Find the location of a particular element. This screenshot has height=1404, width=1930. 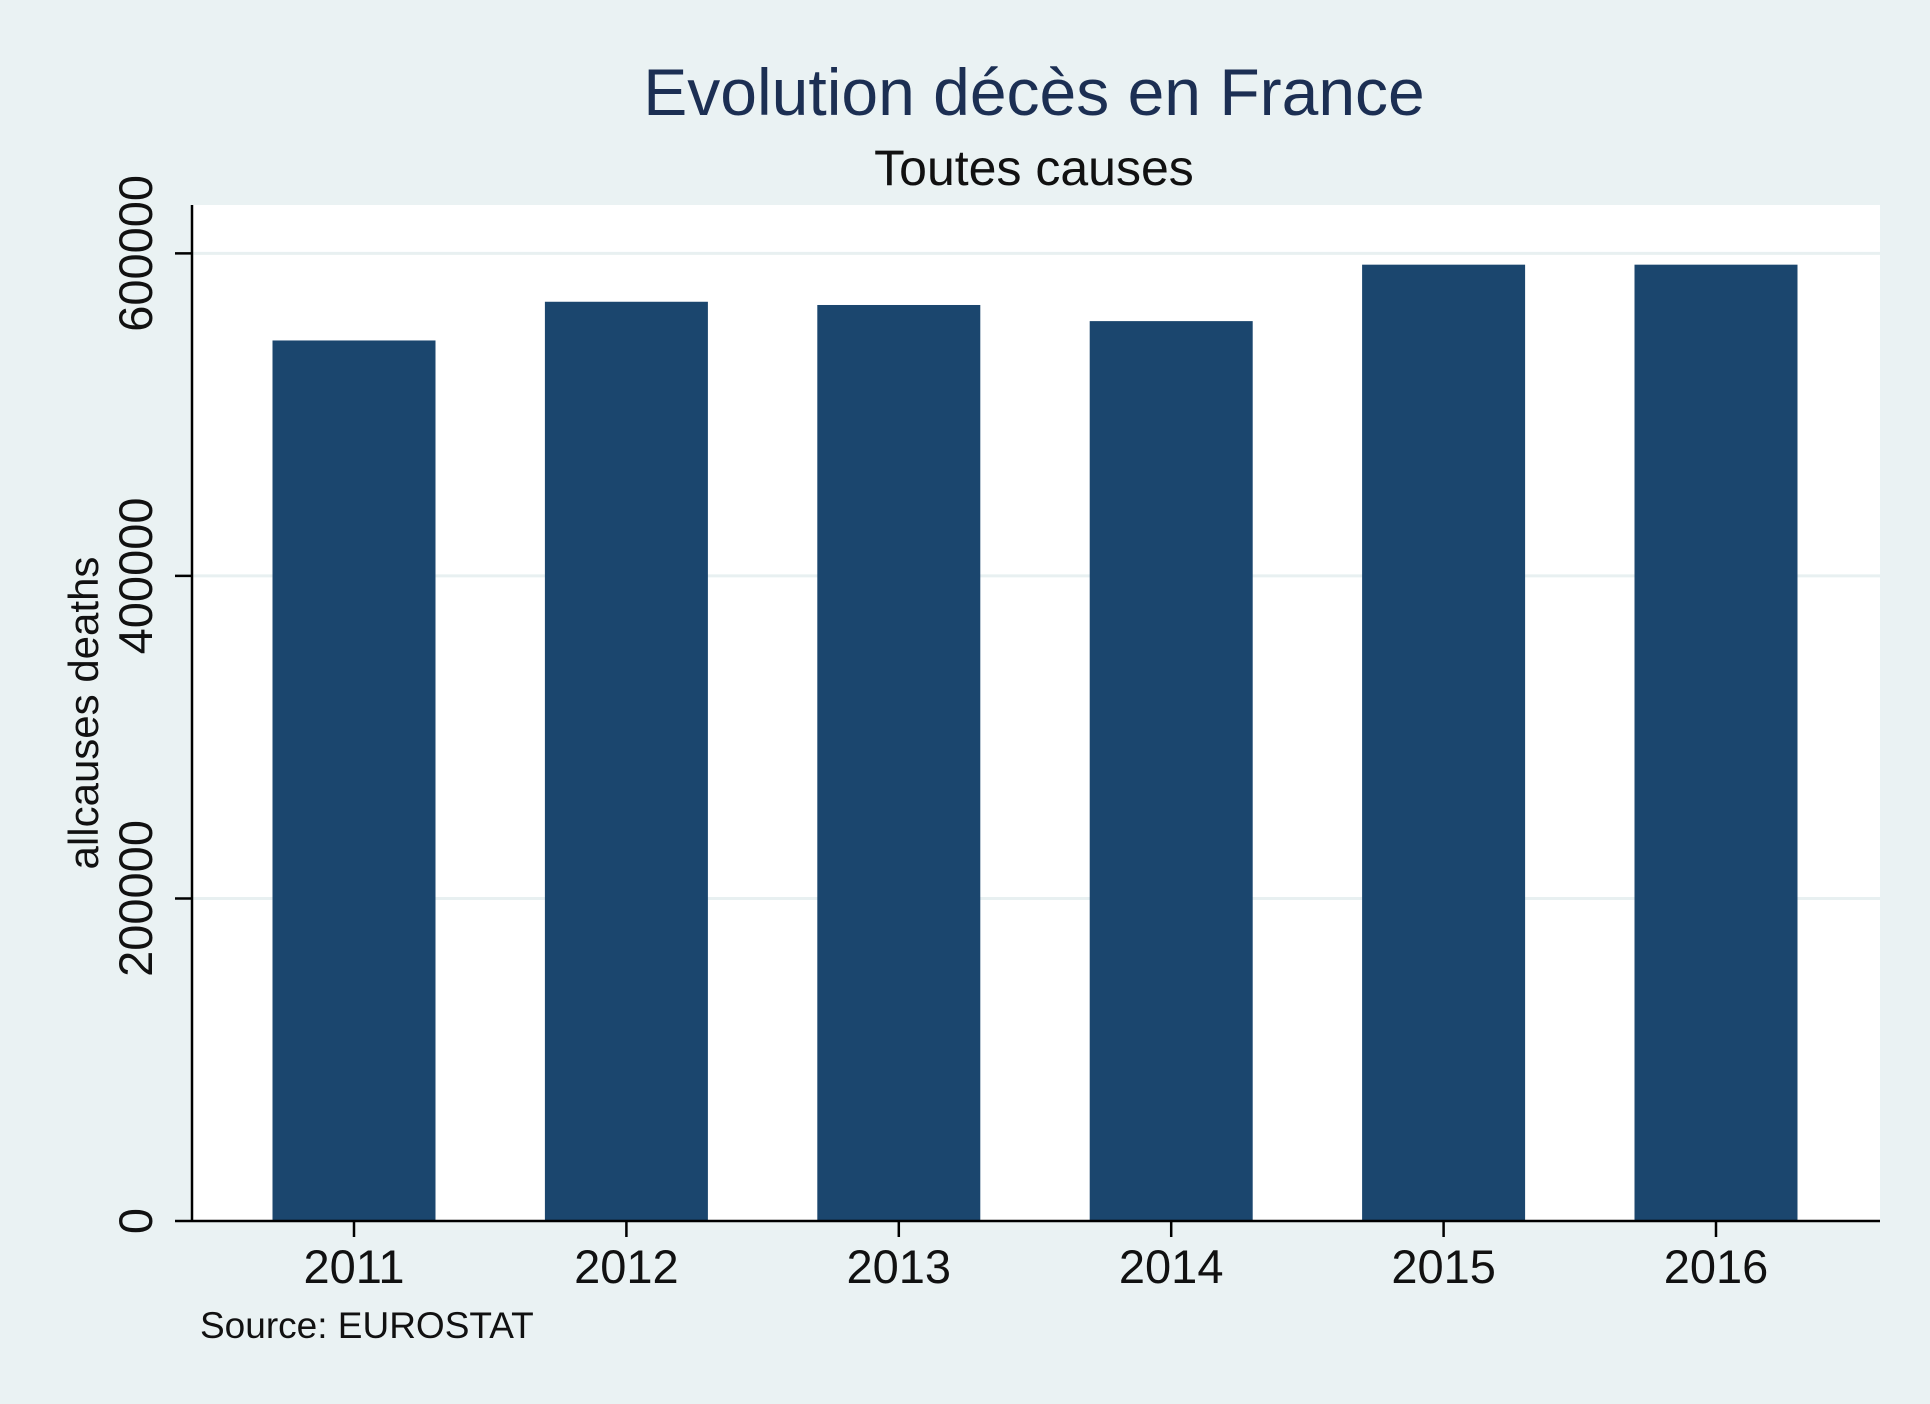

bar-2014 is located at coordinates (1171, 771).